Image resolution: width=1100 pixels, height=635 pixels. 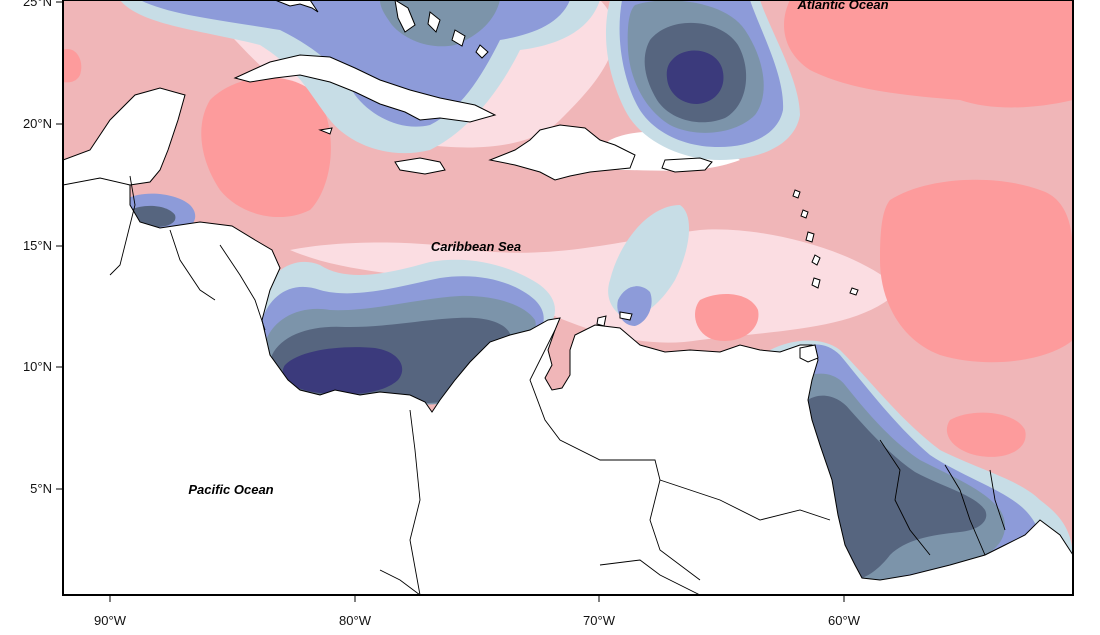 I want to click on negative-honduras-inner, so click(x=152, y=216).